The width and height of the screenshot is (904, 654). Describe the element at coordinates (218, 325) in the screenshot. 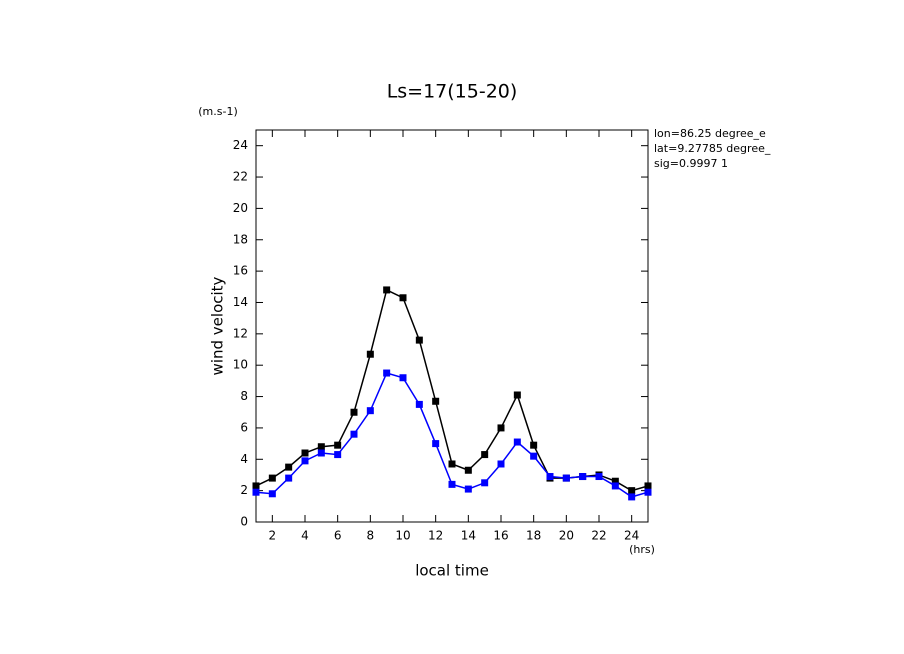

I see `y-axis-label: wind velocity` at that location.